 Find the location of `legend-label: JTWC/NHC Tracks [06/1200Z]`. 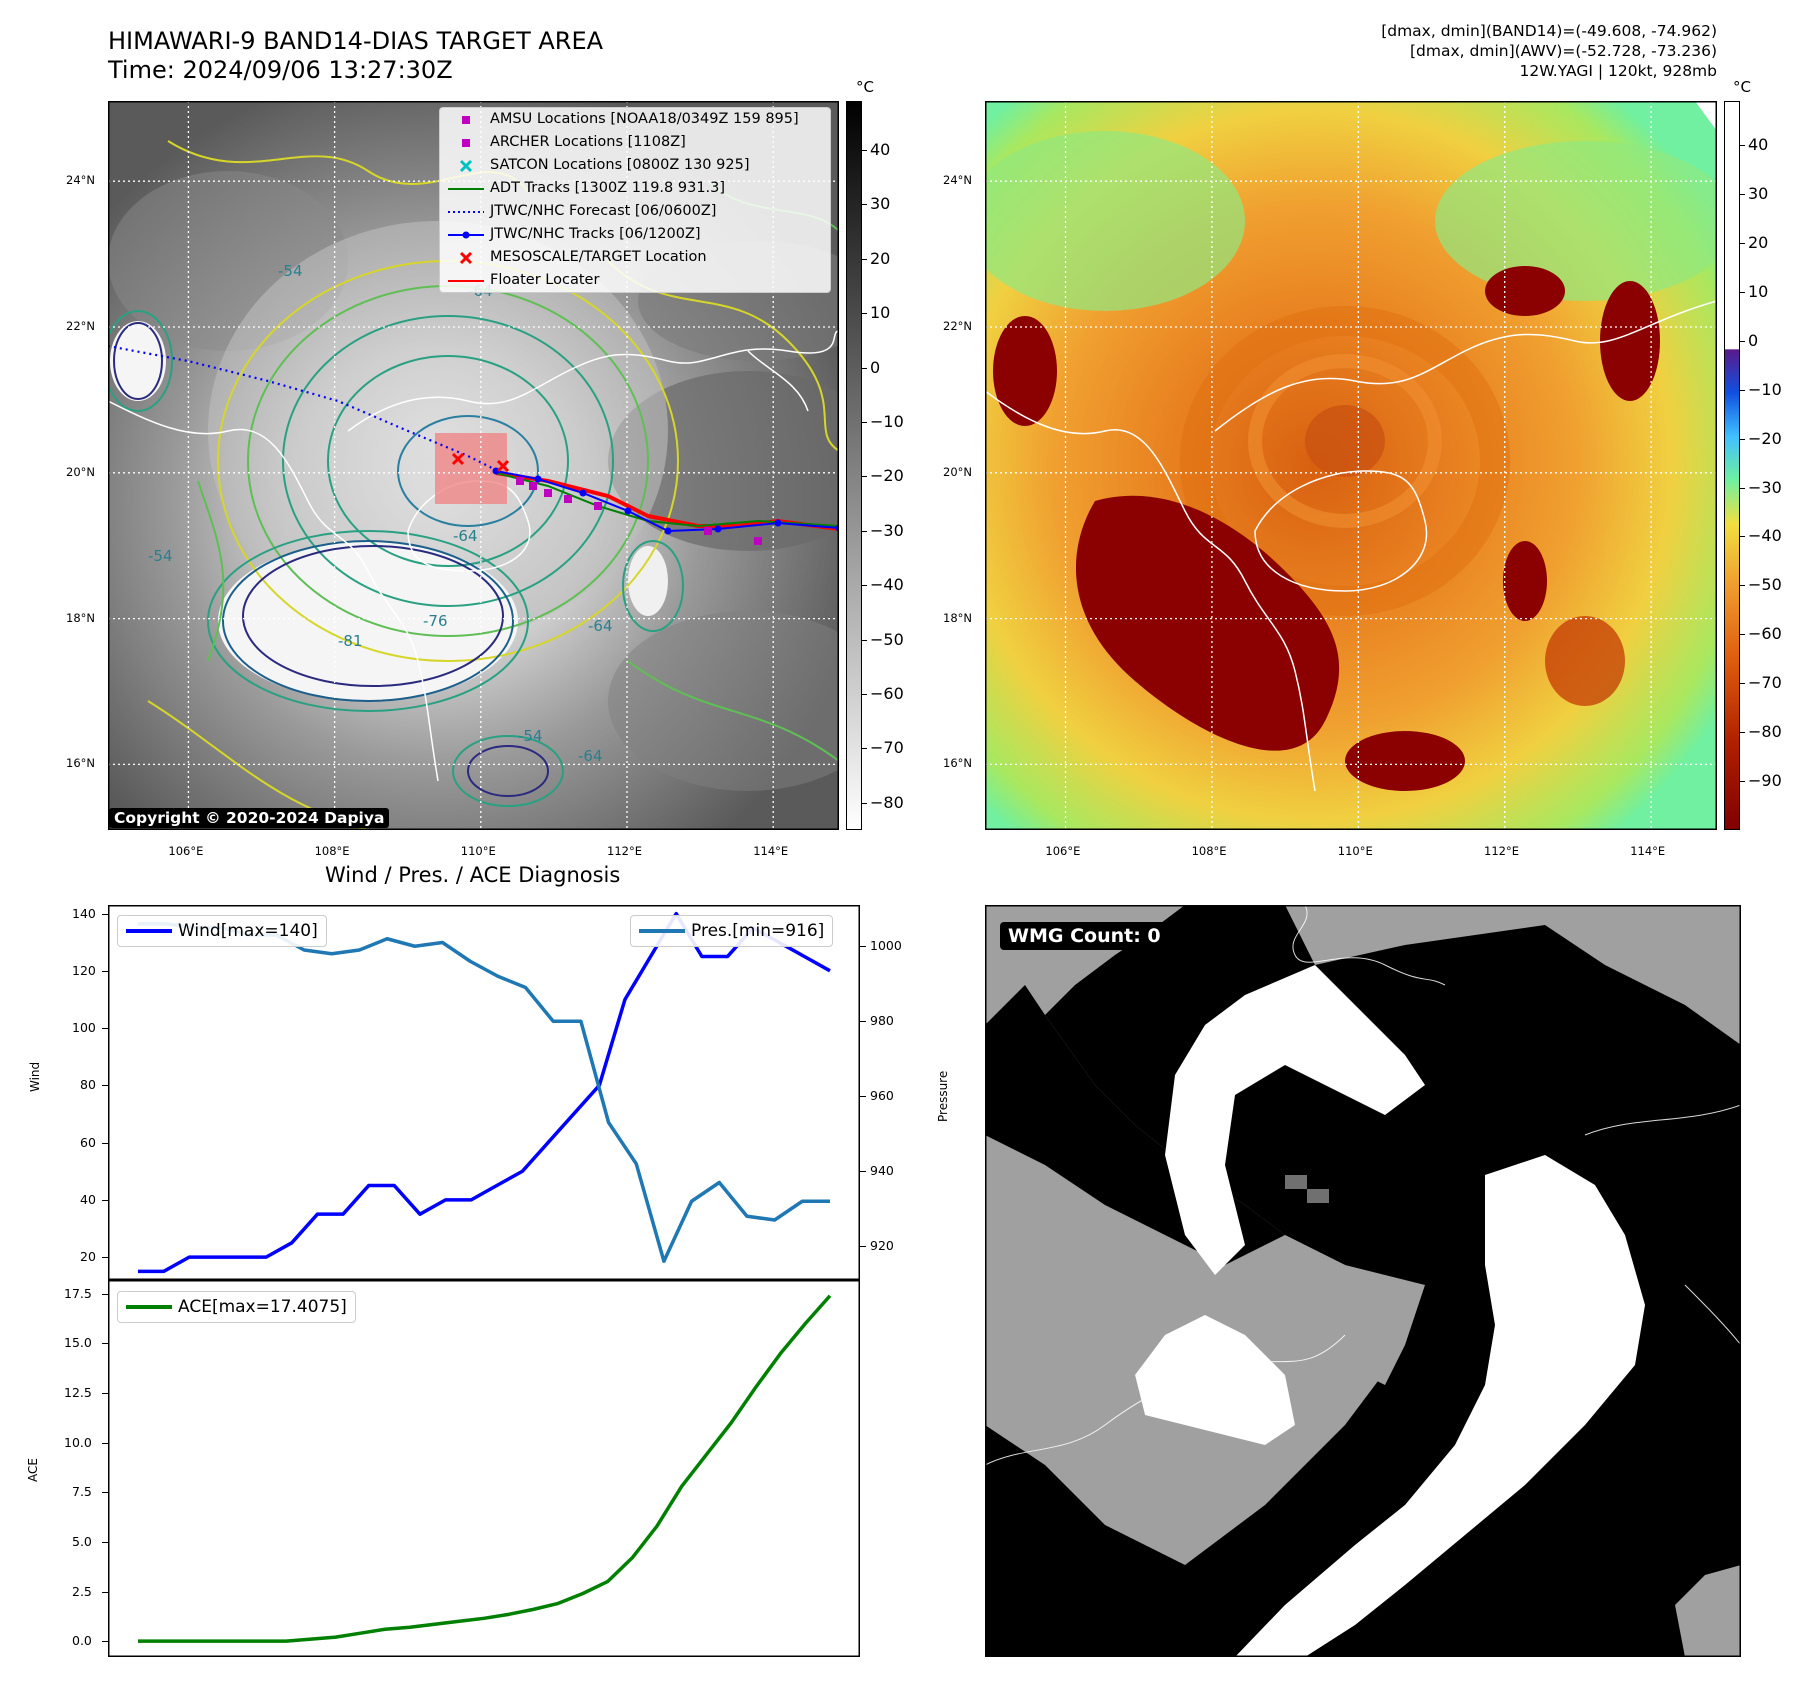

legend-label: JTWC/NHC Tracks [06/1200Z] is located at coordinates (595, 234).